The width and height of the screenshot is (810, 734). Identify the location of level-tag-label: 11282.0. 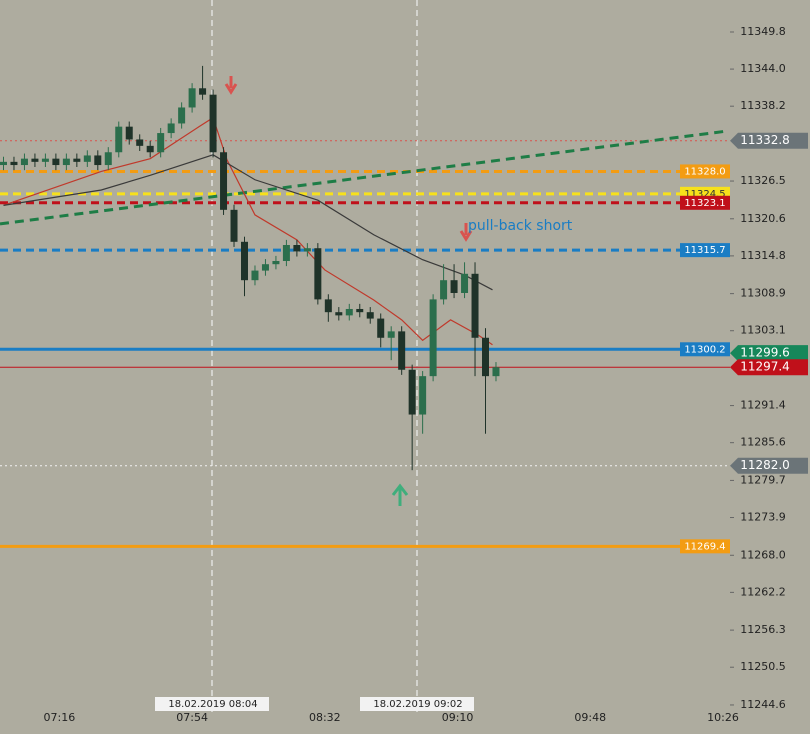
(765, 465).